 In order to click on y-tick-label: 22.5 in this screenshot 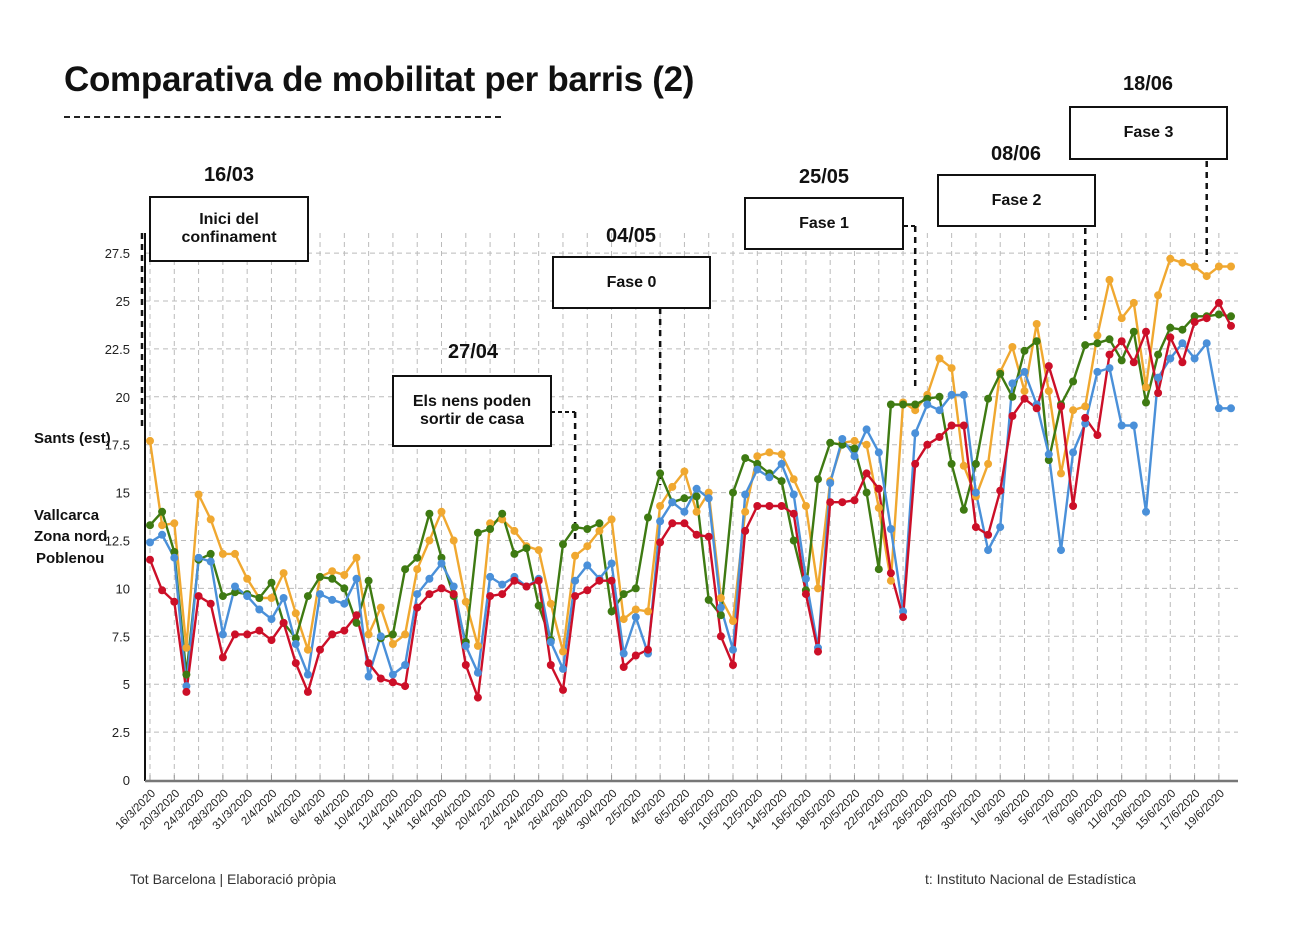, I will do `click(117, 349)`.